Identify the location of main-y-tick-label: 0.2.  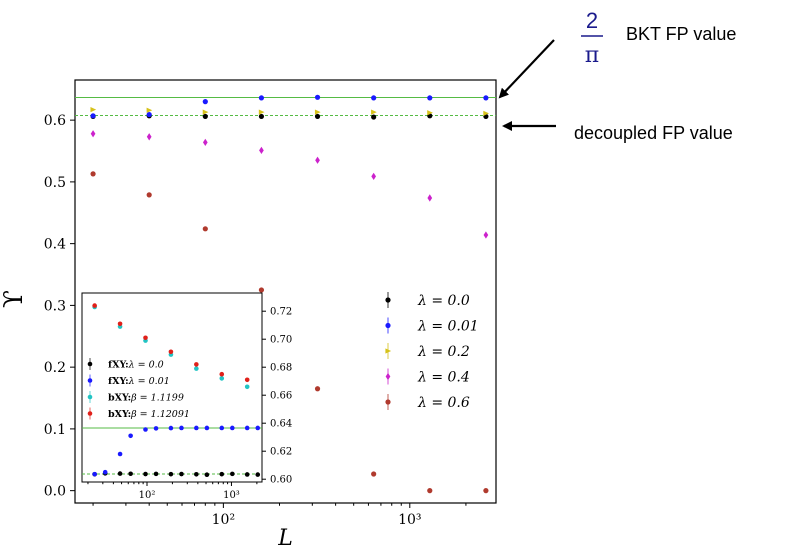
(55, 368).